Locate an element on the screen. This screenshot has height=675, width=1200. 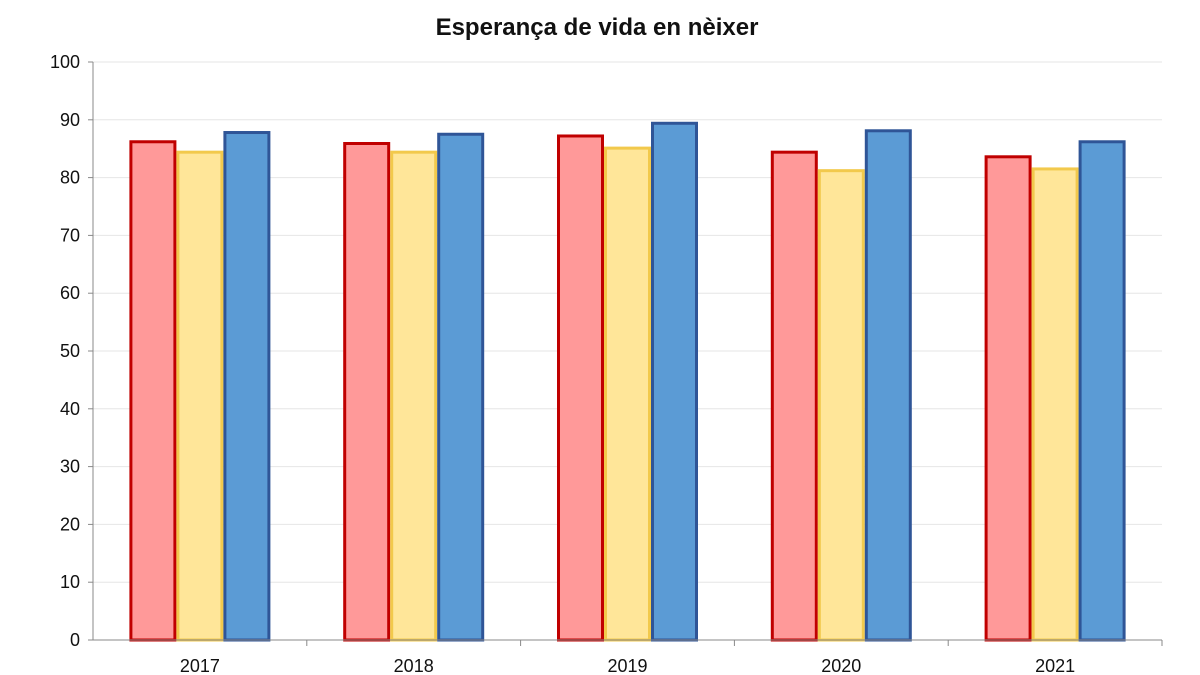
chart-title: Esperança de vida en nèixer is located at coordinates (597, 27).